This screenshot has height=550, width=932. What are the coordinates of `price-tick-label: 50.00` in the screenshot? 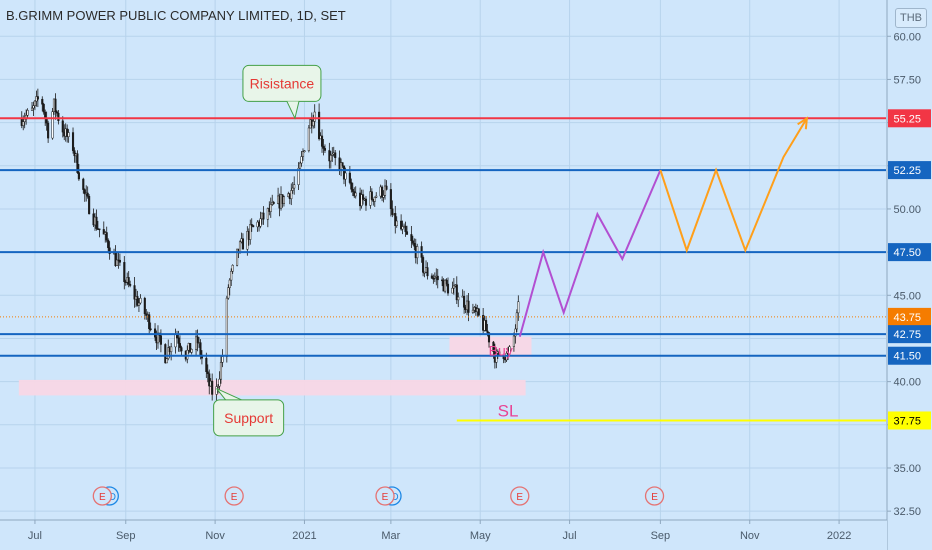 It's located at (907, 210).